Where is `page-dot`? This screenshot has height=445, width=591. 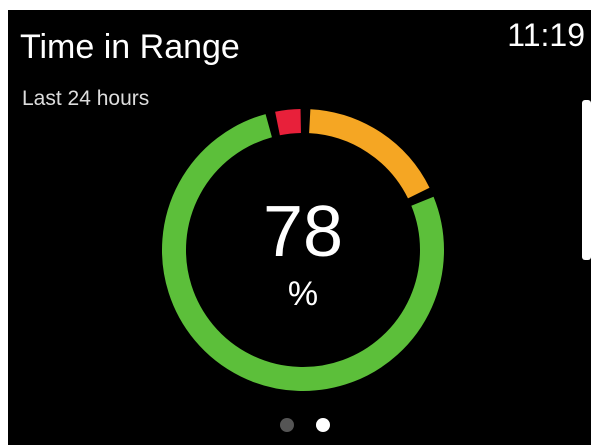 page-dot is located at coordinates (287, 425).